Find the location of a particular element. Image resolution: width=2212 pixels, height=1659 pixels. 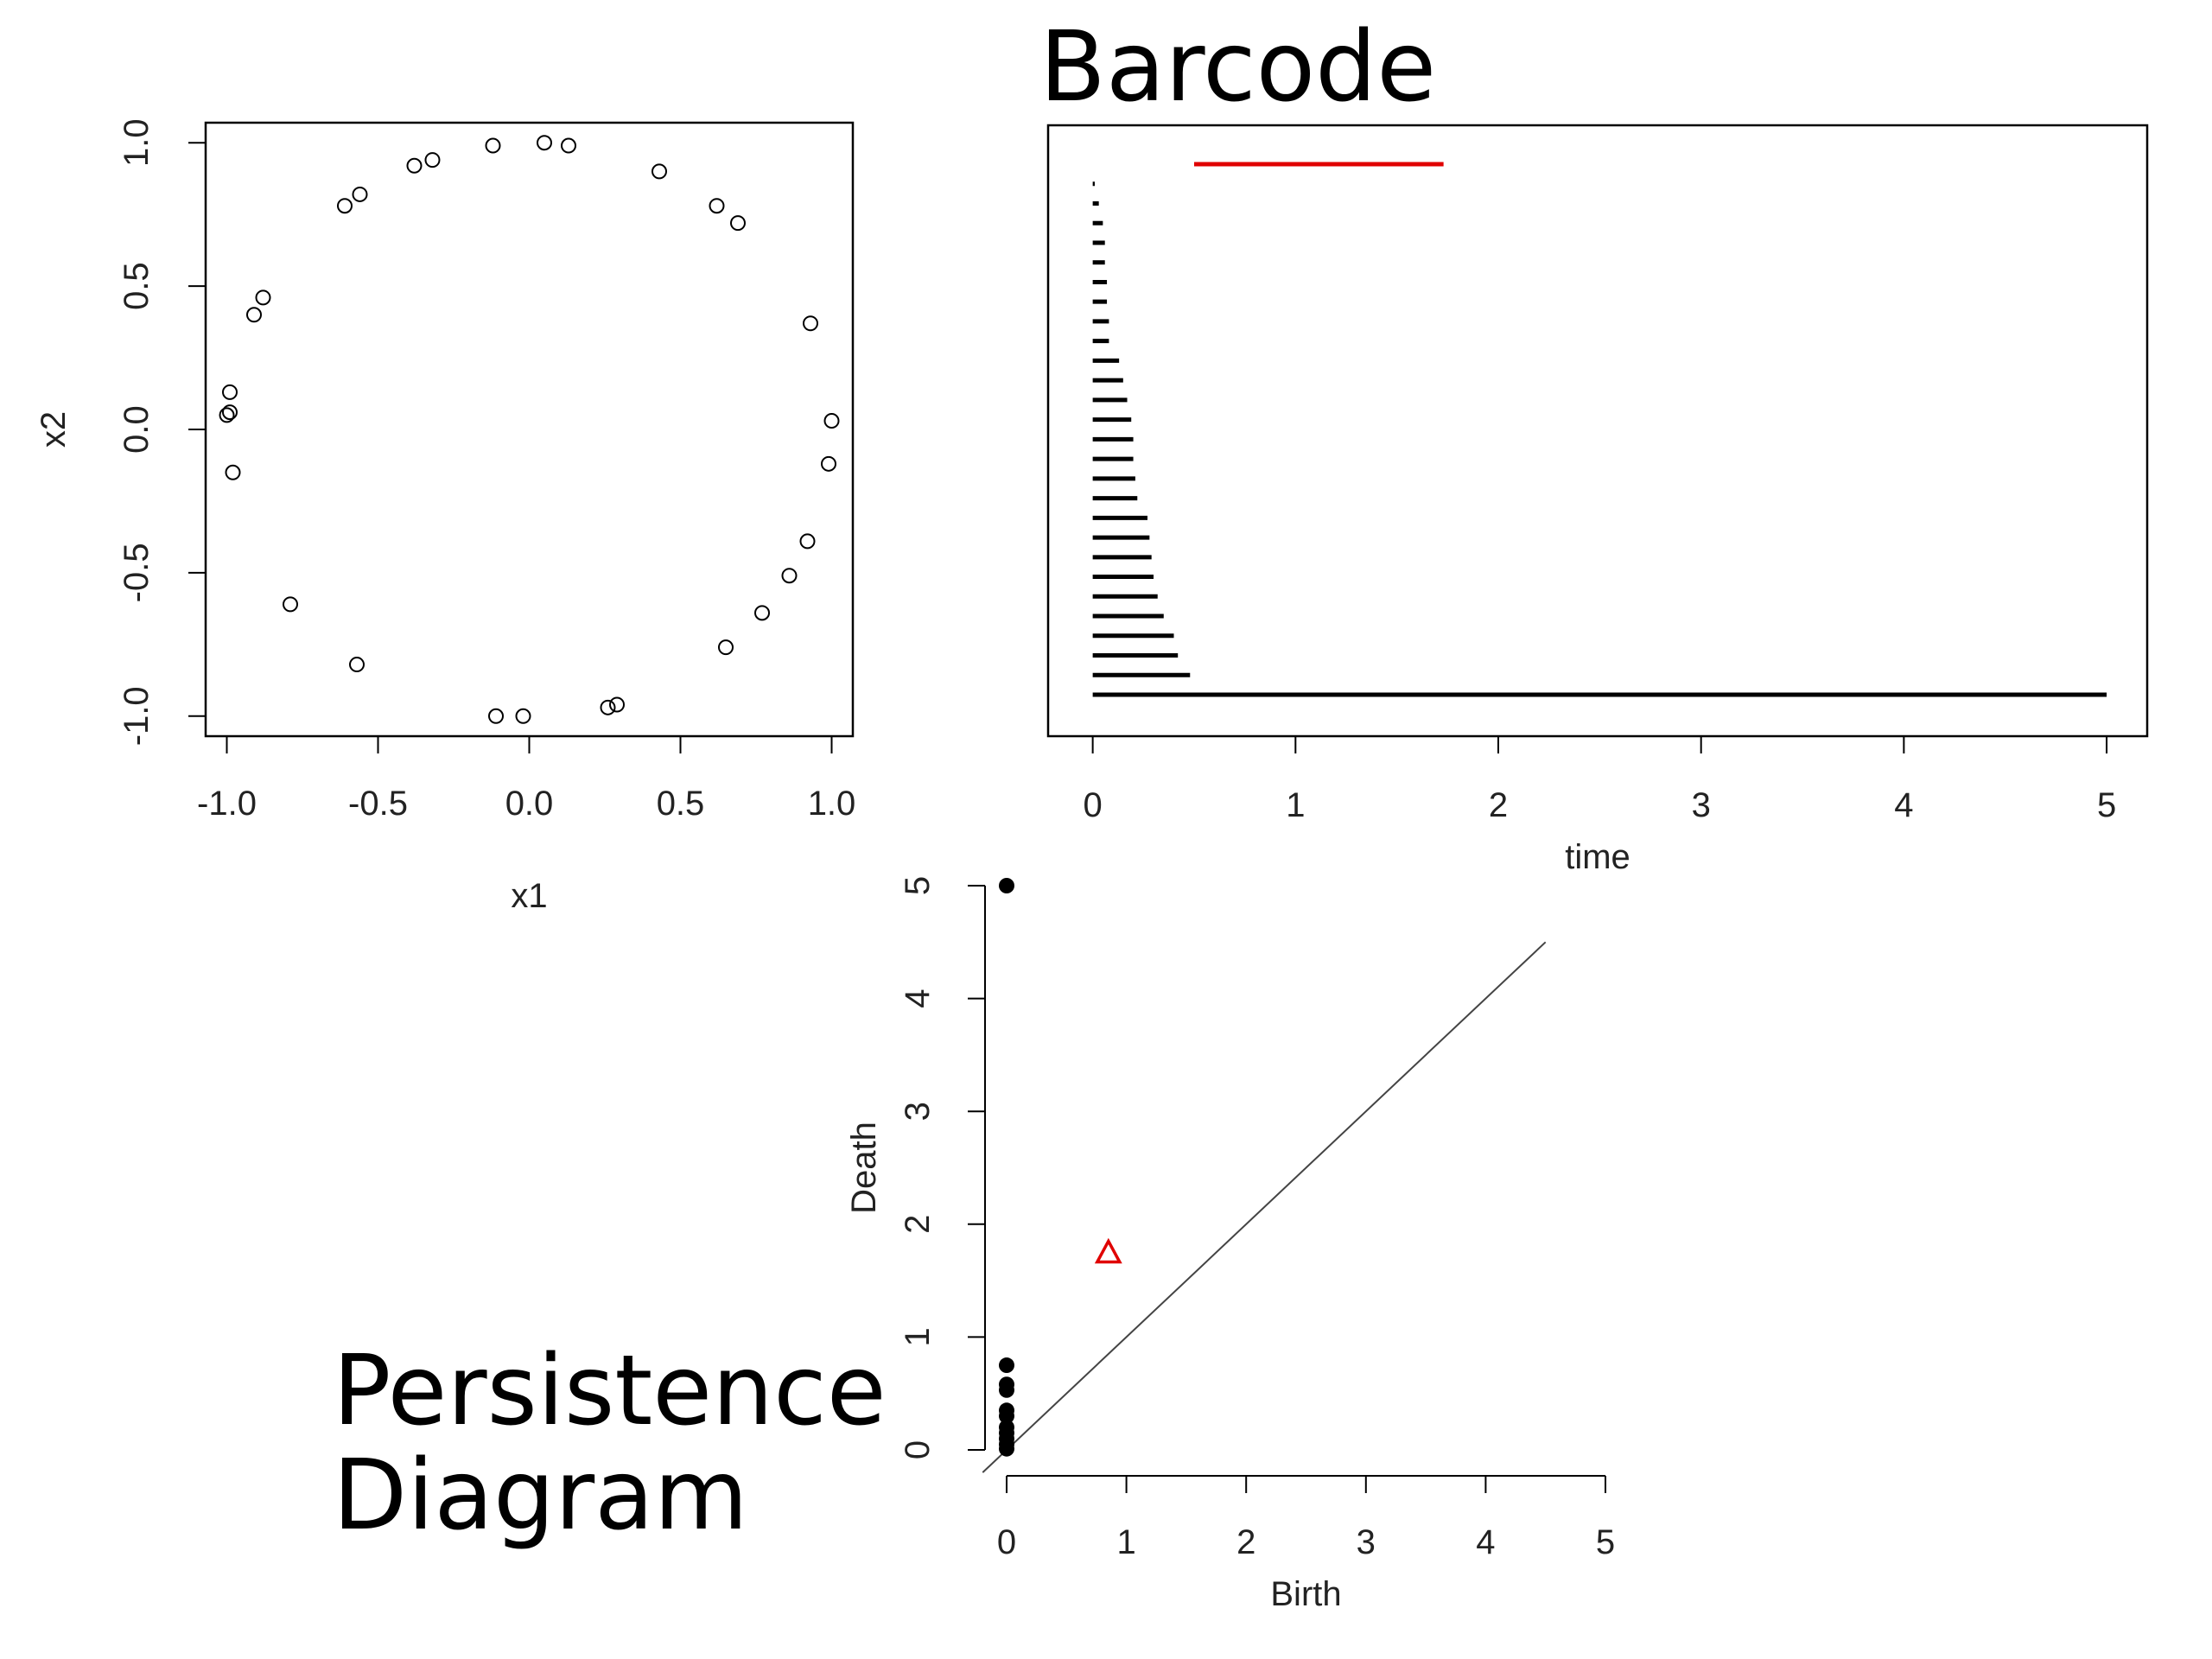

pd-x-tick-label: 3 is located at coordinates (1366, 1542).